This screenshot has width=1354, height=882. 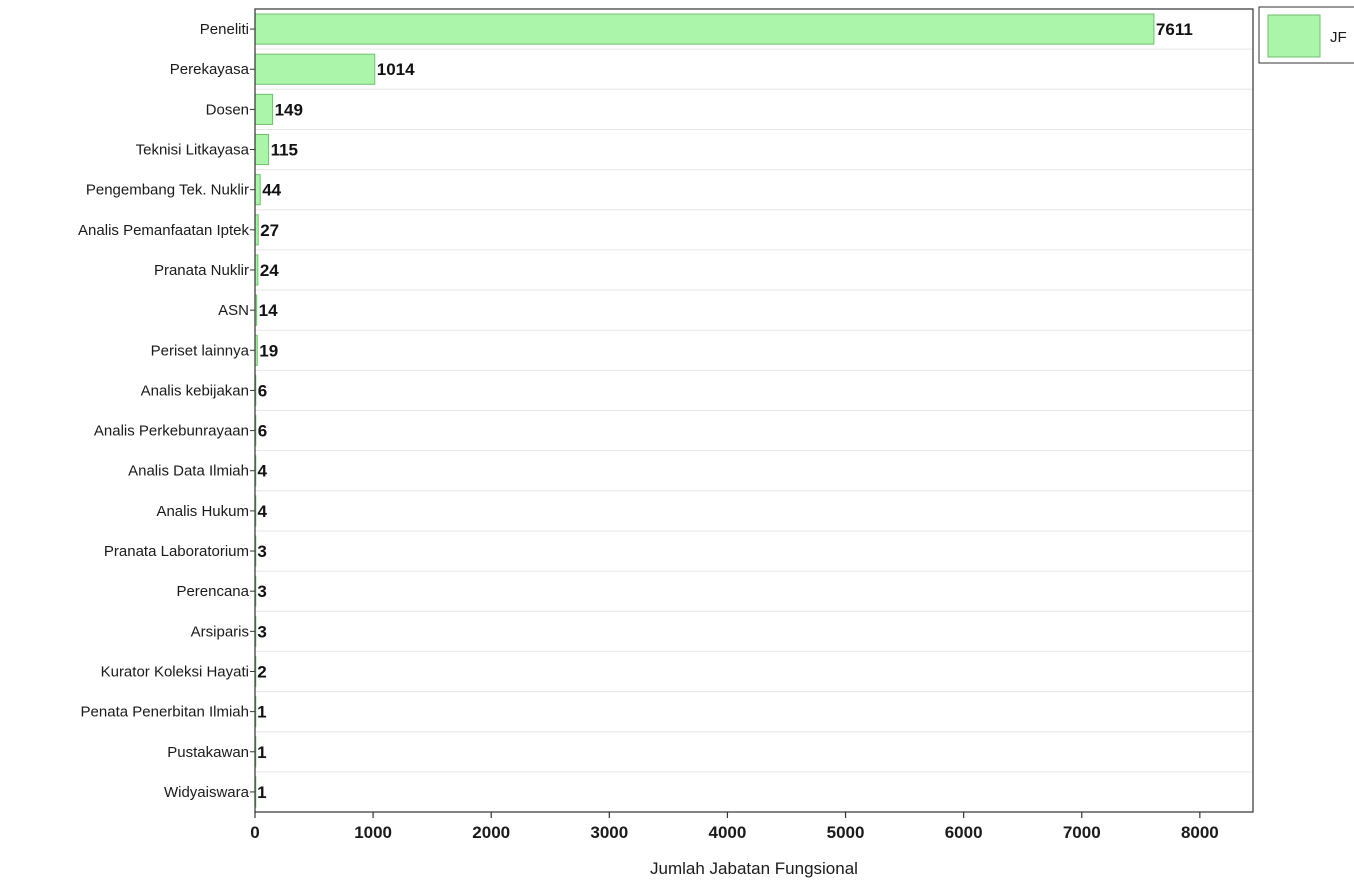 What do you see at coordinates (227, 109) in the screenshot?
I see `category-label: Dosen` at bounding box center [227, 109].